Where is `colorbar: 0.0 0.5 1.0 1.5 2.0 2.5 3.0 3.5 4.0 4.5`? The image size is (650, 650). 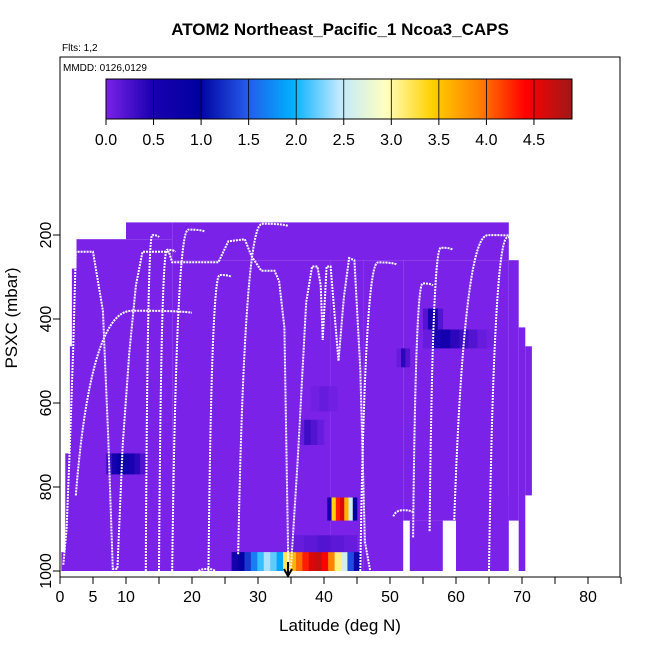 colorbar: 0.0 0.5 1.0 1.5 2.0 2.5 3.0 3.5 4.0 4.5 is located at coordinates (334, 113).